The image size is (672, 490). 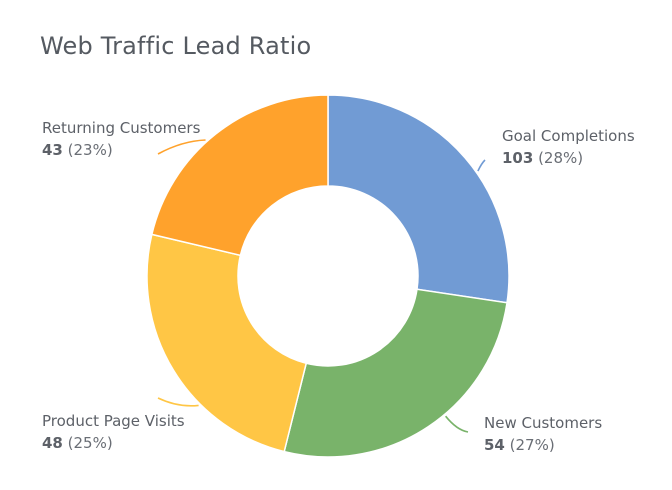 I want to click on slice-name: New Customers, so click(x=543, y=423).